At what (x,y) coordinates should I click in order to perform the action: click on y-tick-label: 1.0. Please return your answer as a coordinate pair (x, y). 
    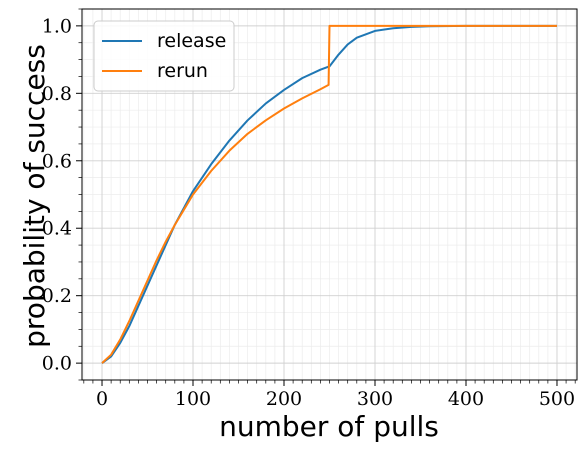
    Looking at the image, I should click on (57, 26).